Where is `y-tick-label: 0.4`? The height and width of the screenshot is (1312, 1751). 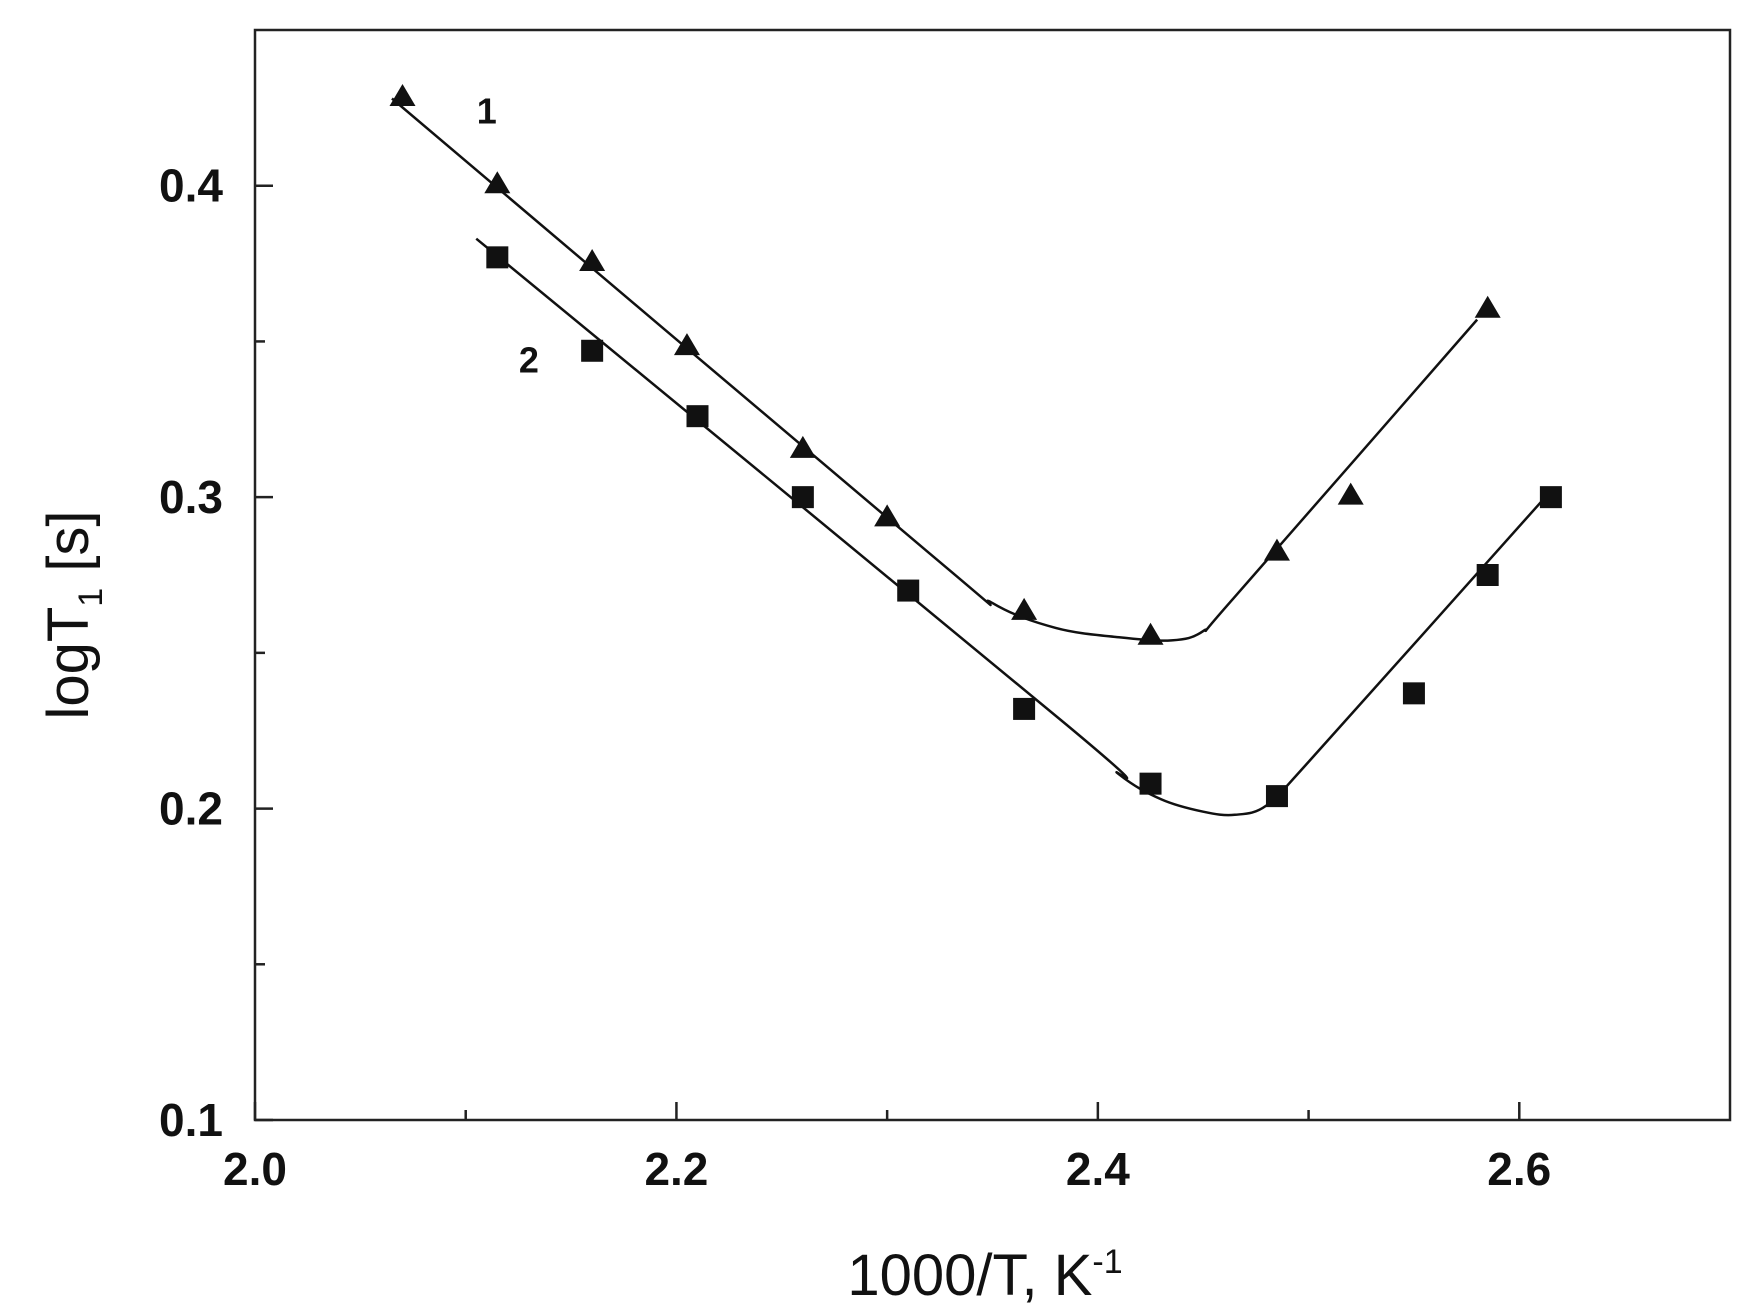 y-tick-label: 0.4 is located at coordinates (191, 186).